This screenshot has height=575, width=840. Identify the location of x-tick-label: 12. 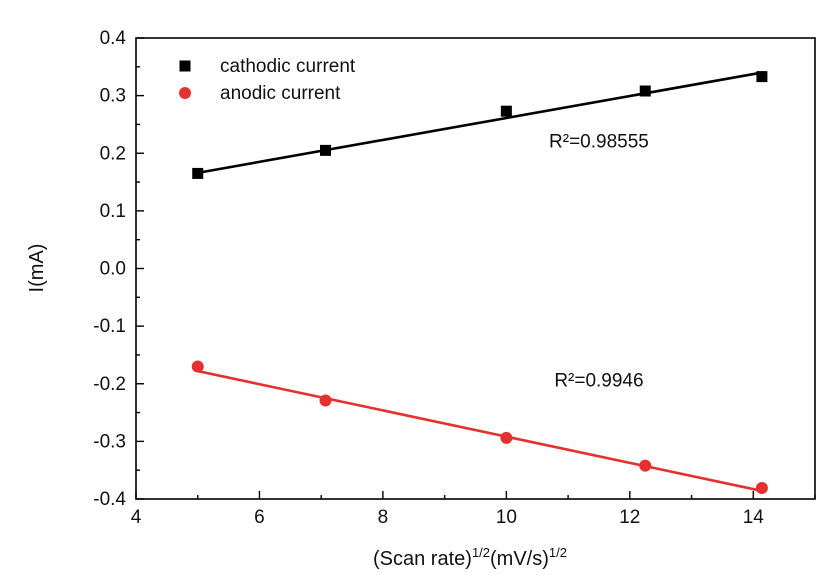
(629, 517).